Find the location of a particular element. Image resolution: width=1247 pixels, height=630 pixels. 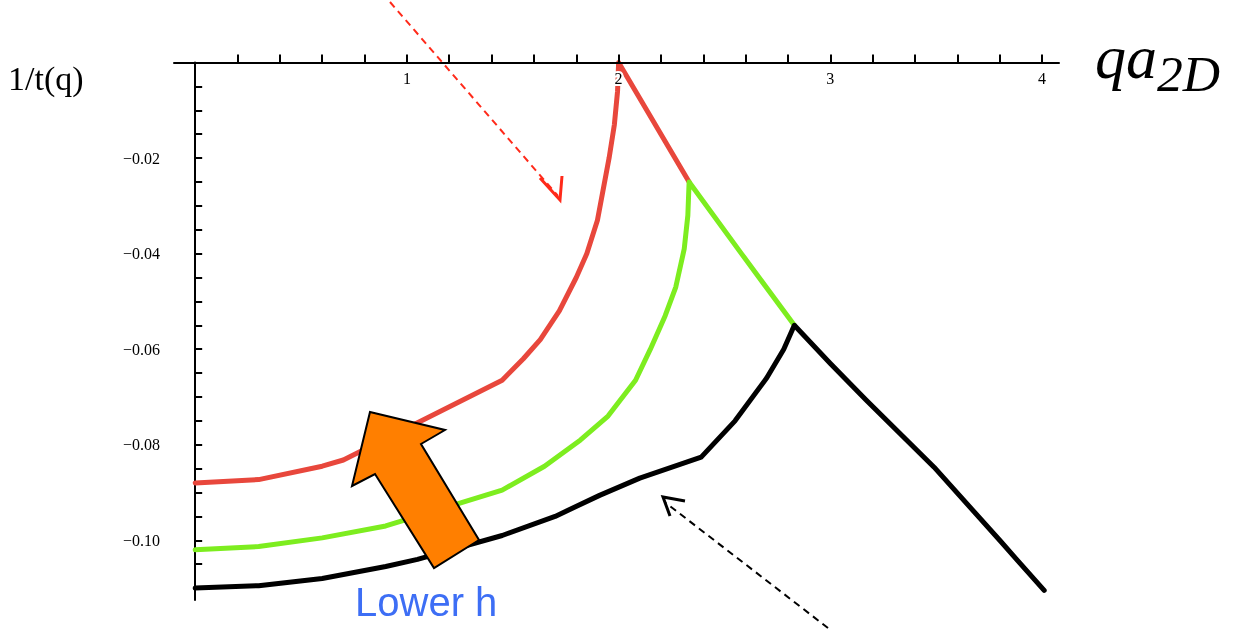

y-tick-label: −0.04 is located at coordinates (141, 254).